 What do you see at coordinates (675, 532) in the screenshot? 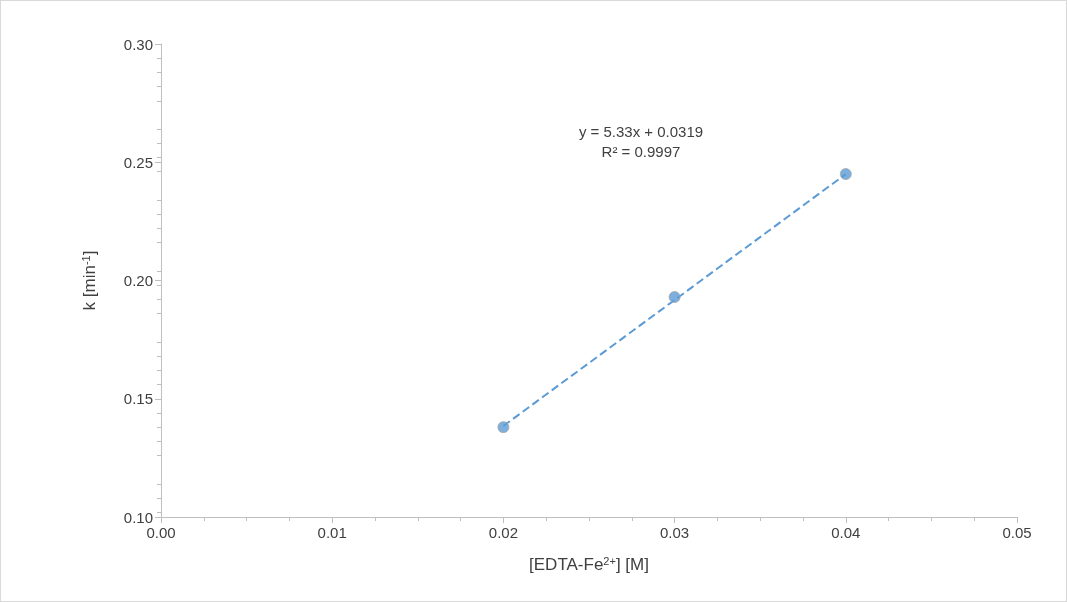
I see `x-tick-label: 0.03` at bounding box center [675, 532].